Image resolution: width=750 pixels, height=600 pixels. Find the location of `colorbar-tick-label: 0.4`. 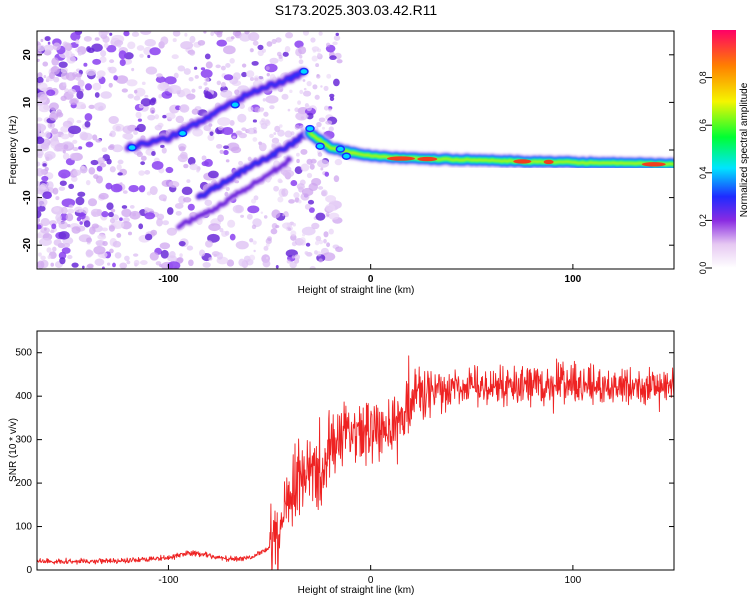

colorbar-tick-label: 0.4 is located at coordinates (703, 173).